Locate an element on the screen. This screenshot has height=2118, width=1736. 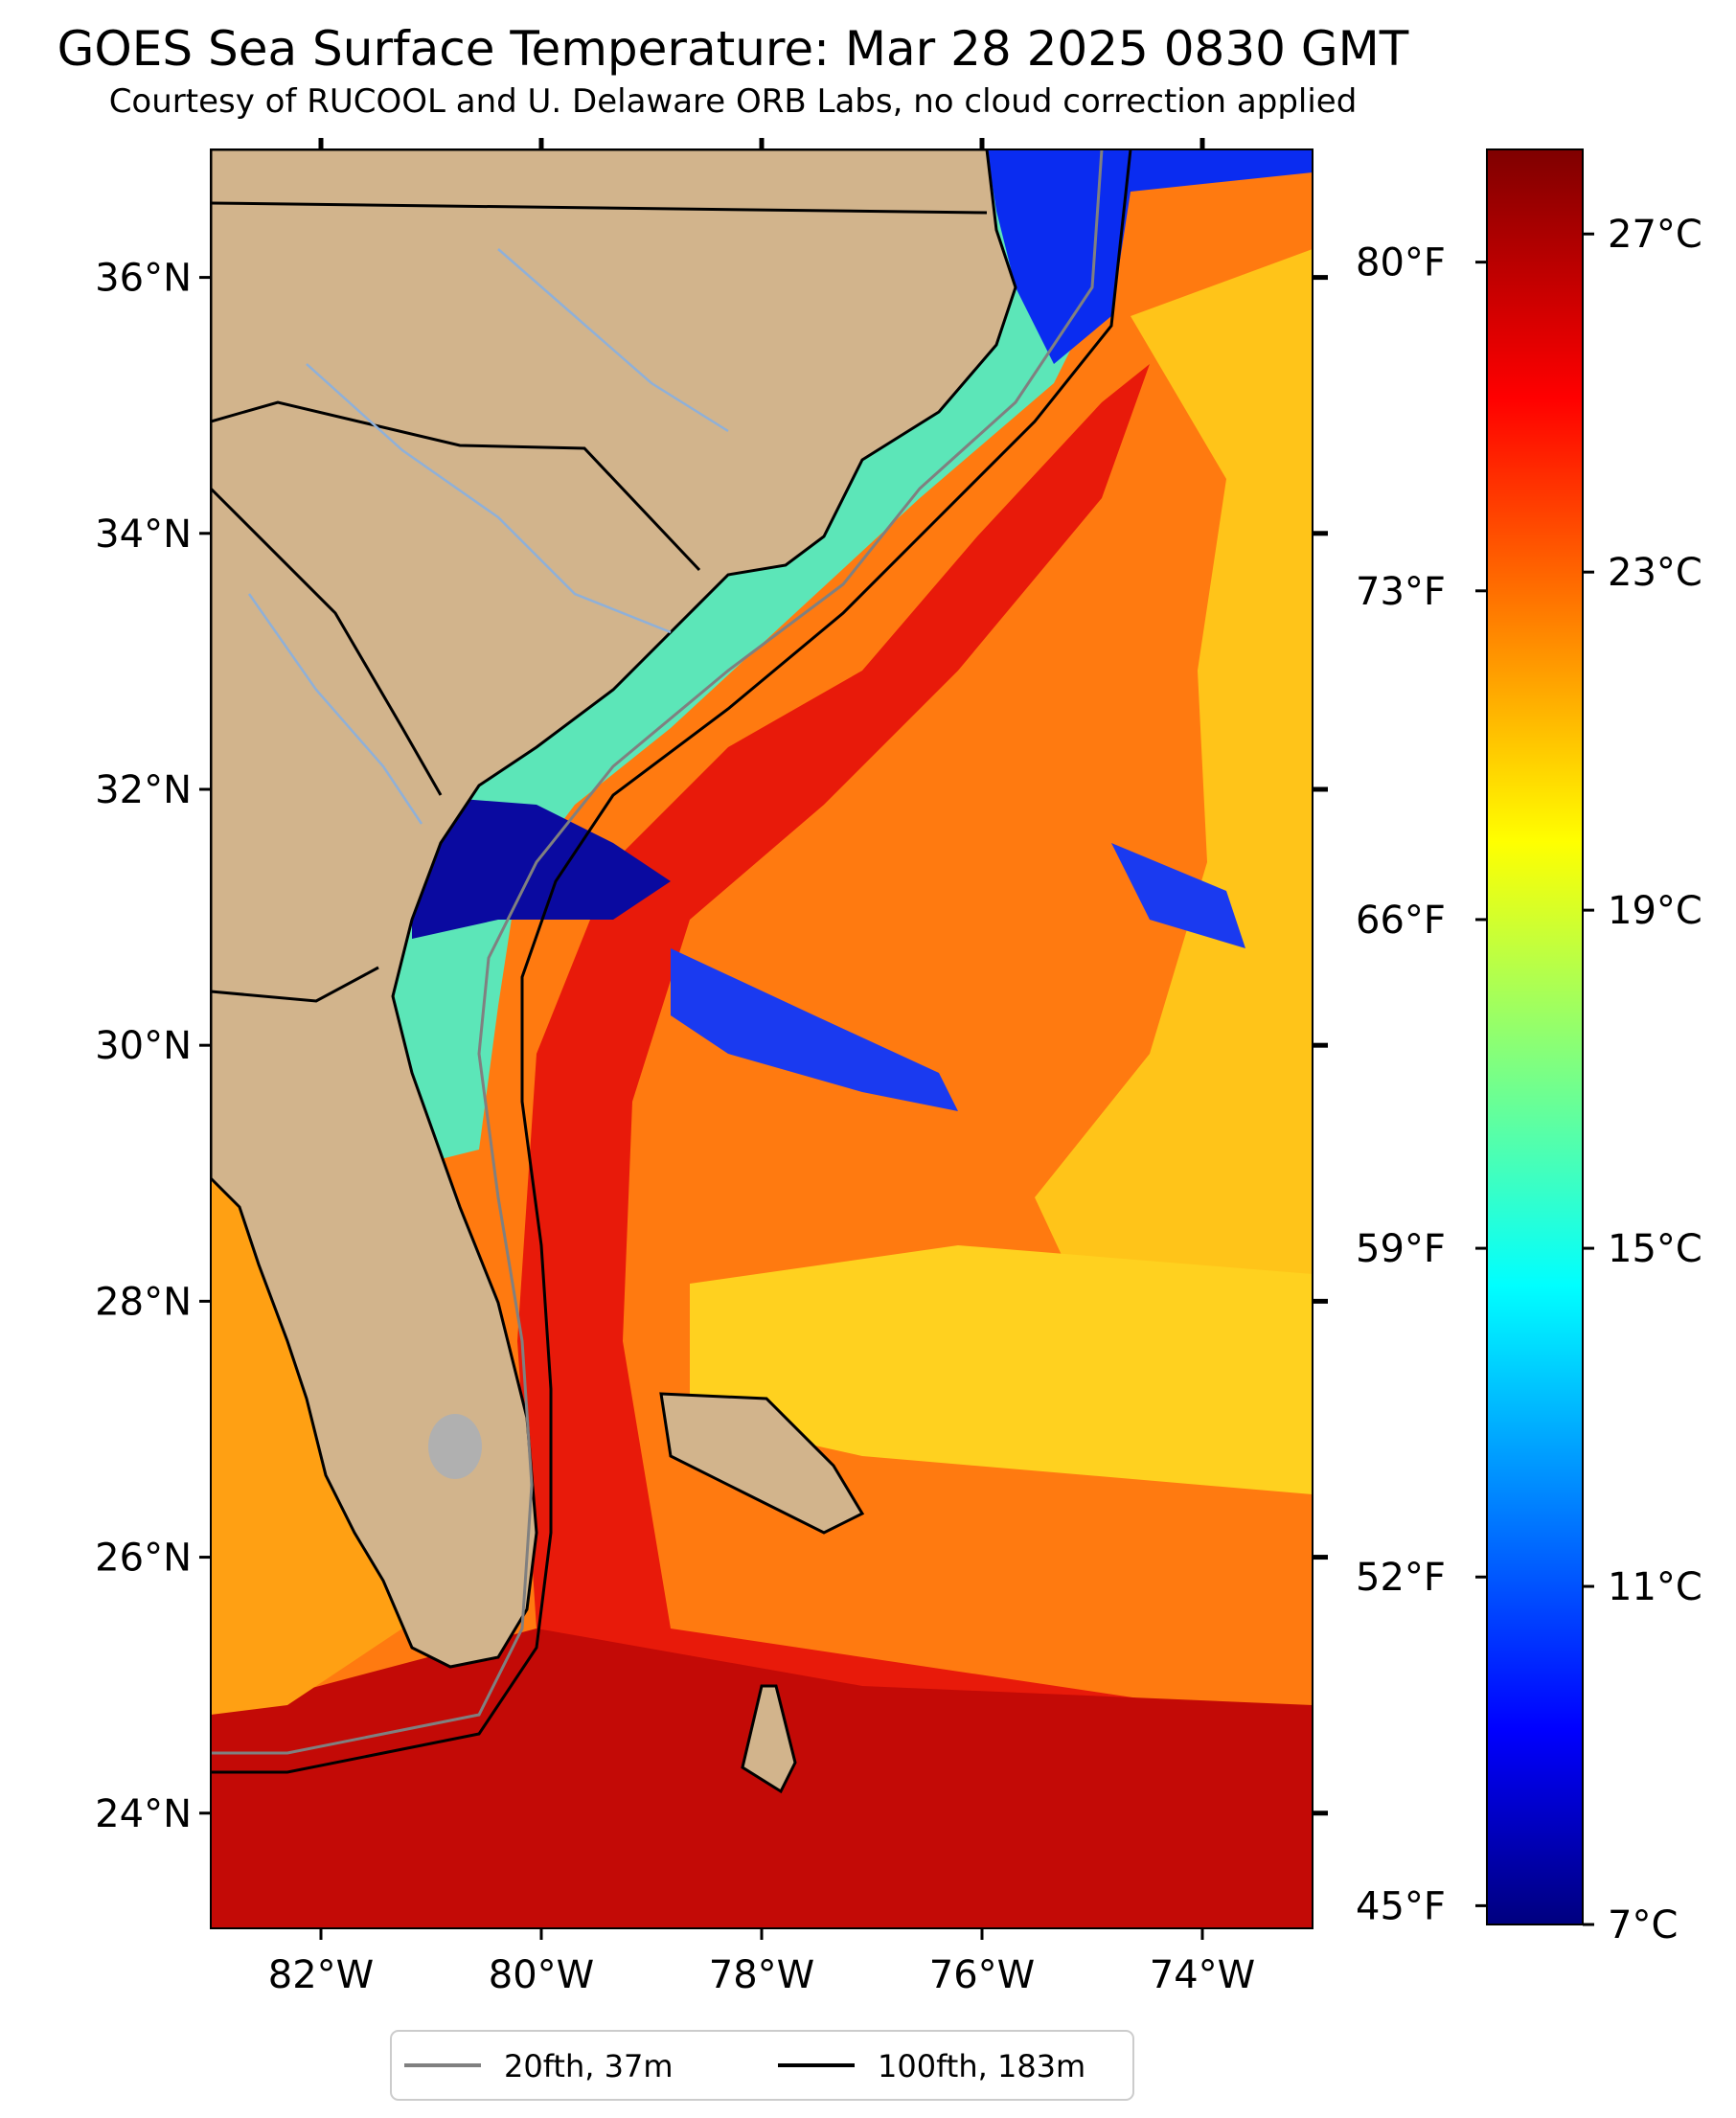
fahrenheit-tick-label: 66°F is located at coordinates (1401, 921).